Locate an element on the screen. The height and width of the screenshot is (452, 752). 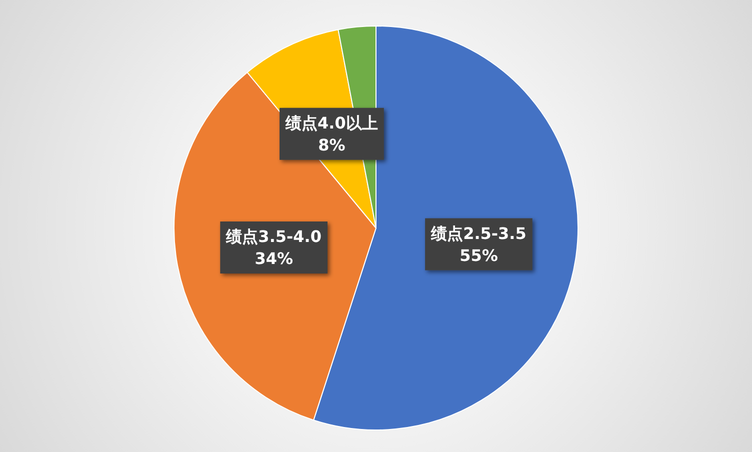
slice-label: 绩点3.5-4.0 is located at coordinates (273, 236).